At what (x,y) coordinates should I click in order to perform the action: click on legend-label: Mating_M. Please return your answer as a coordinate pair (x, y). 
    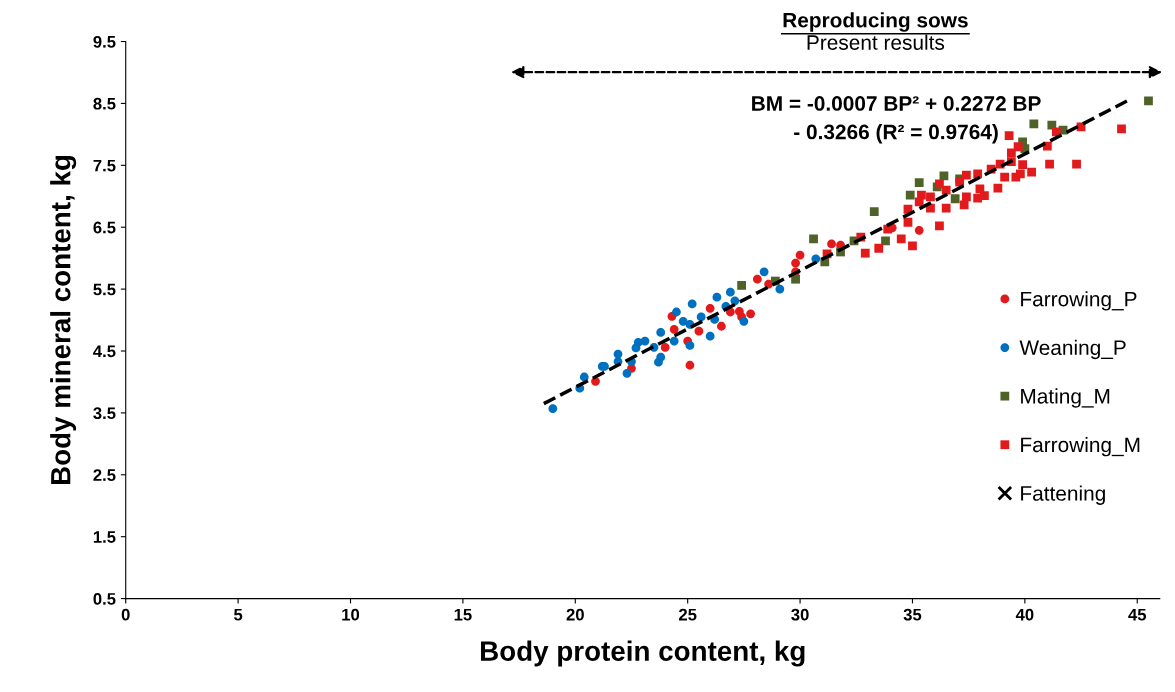
    Looking at the image, I should click on (1065, 398).